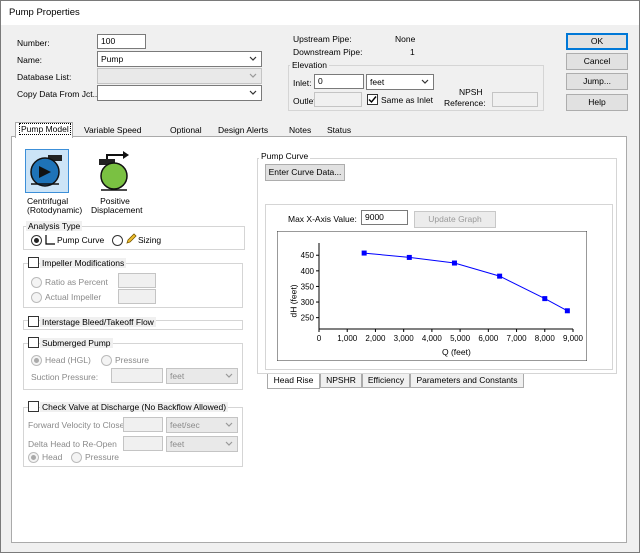 This screenshot has height=553, width=640. What do you see at coordinates (76, 282) in the screenshot?
I see `ratio-percent-label: Ratio as Percent` at bounding box center [76, 282].